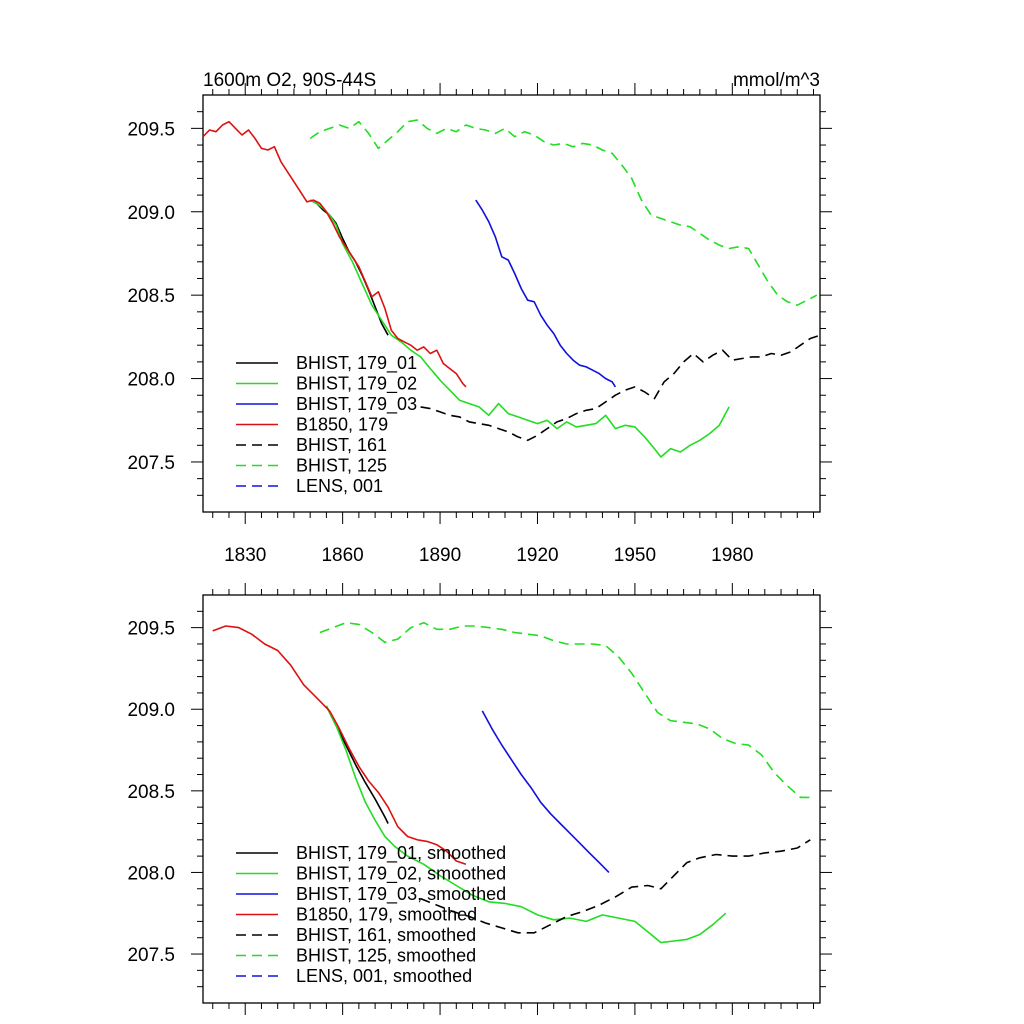  I want to click on legend-label: B1850, 179, so click(342, 425).